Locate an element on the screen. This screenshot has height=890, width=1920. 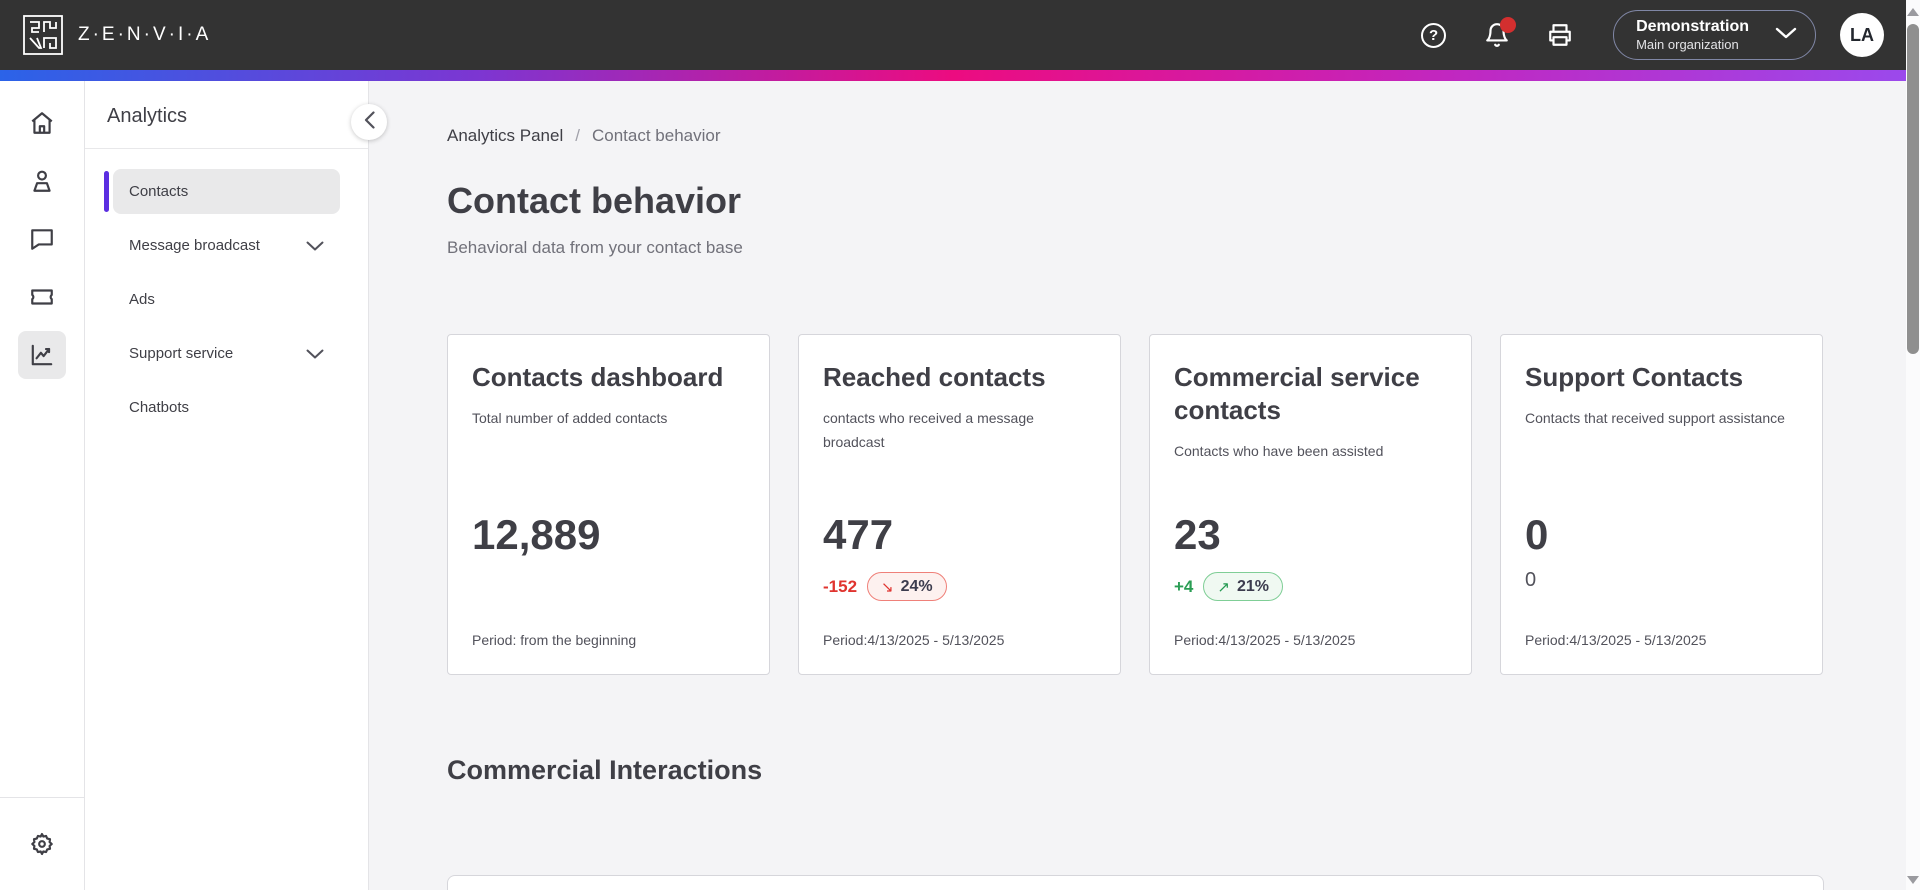
user-avatar: LA is located at coordinates (1862, 35).